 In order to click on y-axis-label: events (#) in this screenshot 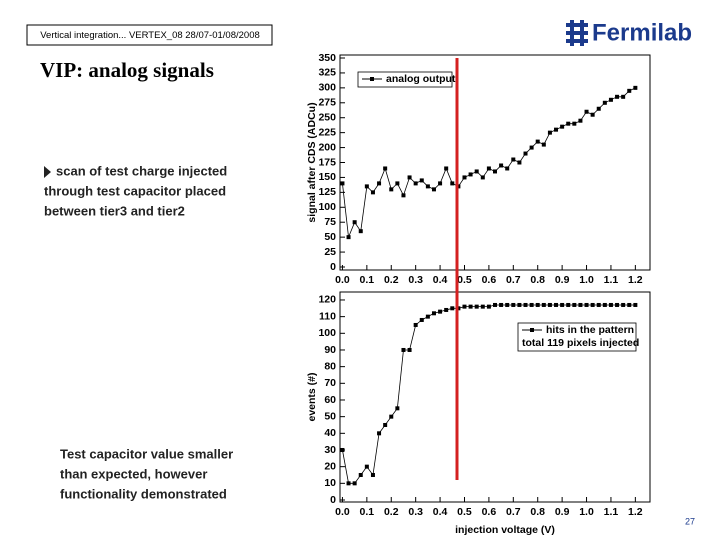, I will do `click(312, 396)`.